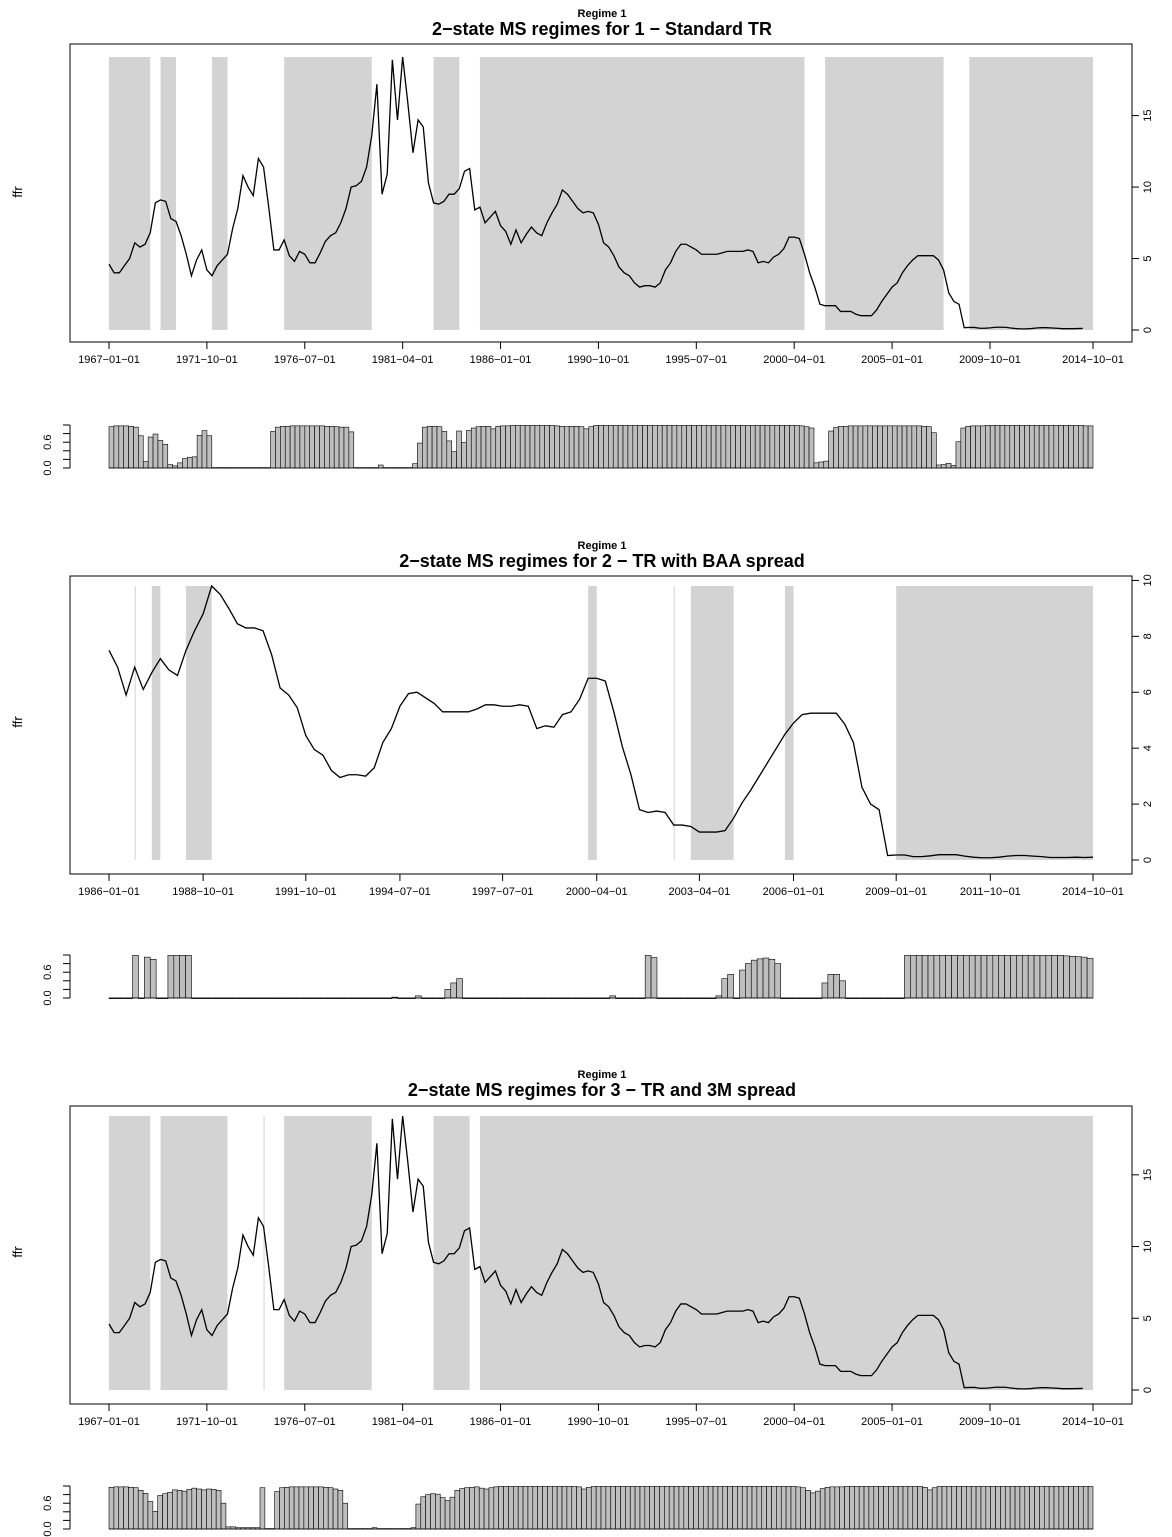  What do you see at coordinates (1142, 1281) in the screenshot?
I see `panel-3-y-axis: 0 5 10 15` at bounding box center [1142, 1281].